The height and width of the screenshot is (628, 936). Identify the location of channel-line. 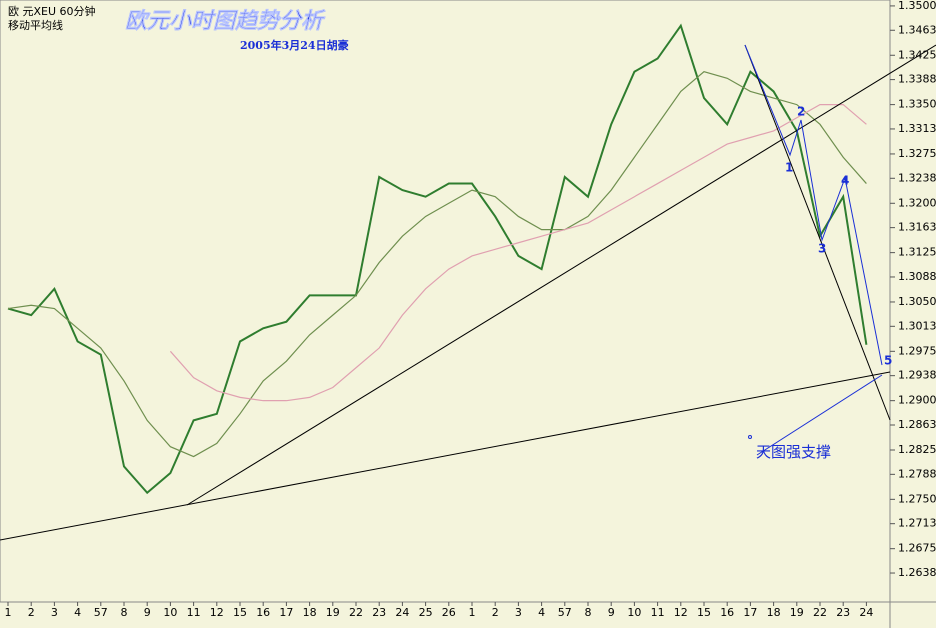
(817, 232).